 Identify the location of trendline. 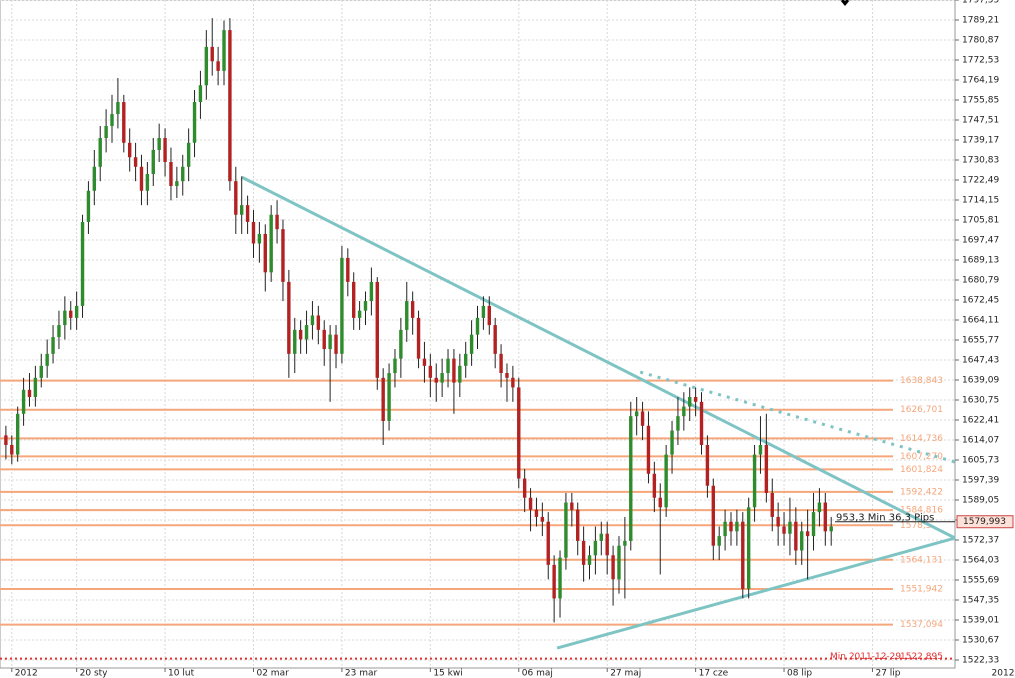
(756, 593).